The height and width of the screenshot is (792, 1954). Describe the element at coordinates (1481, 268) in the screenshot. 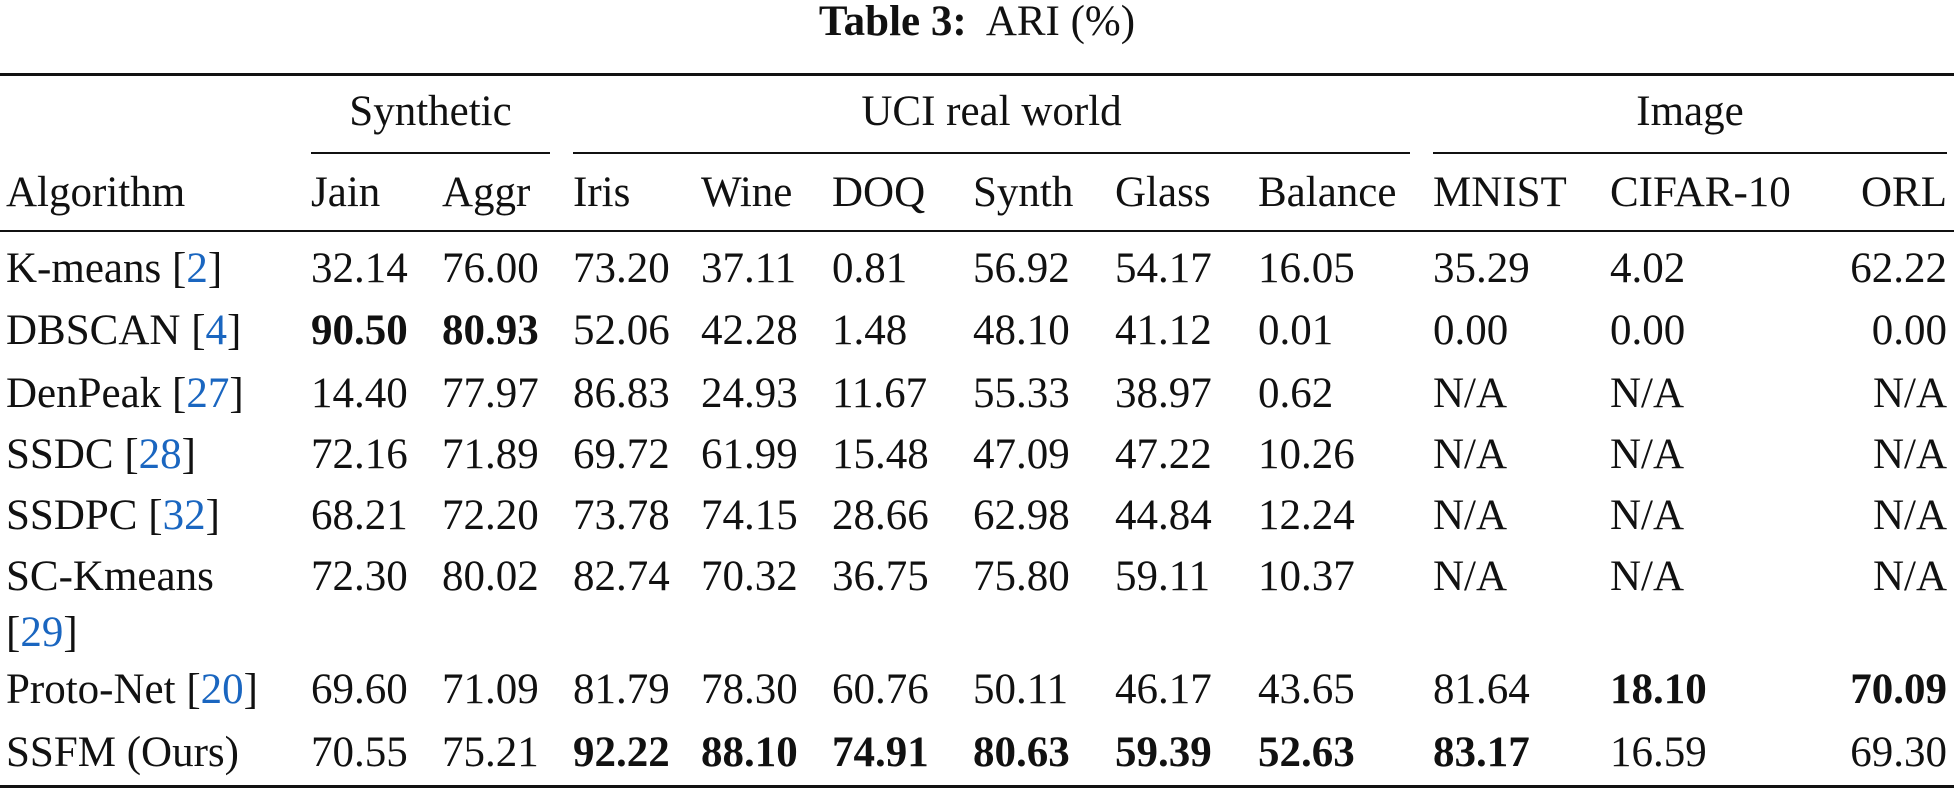

I see `table-cell: 35.29` at that location.